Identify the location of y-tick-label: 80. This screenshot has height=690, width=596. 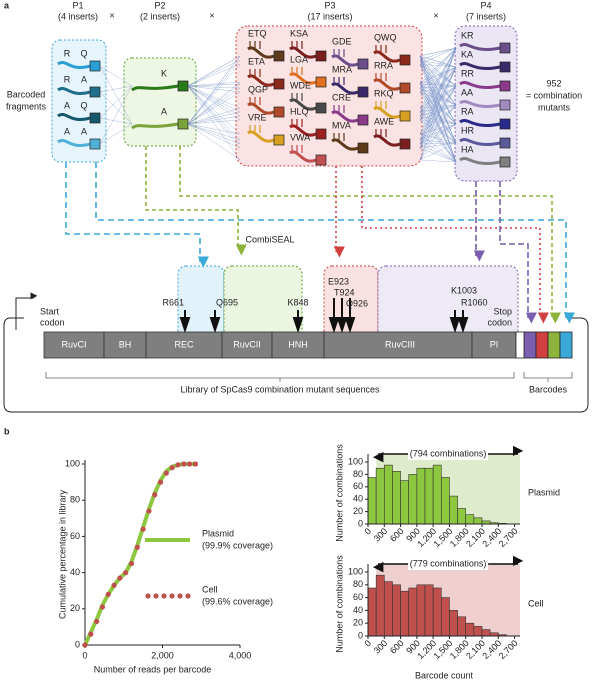
(358, 584).